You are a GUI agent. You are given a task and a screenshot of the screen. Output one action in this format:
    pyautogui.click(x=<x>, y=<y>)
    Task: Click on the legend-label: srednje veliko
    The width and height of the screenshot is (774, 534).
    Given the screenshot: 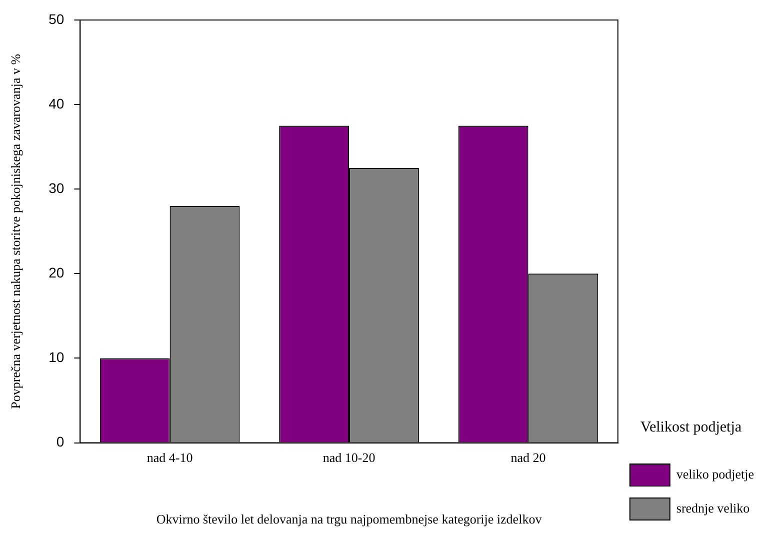 What is the action you would take?
    pyautogui.click(x=713, y=508)
    